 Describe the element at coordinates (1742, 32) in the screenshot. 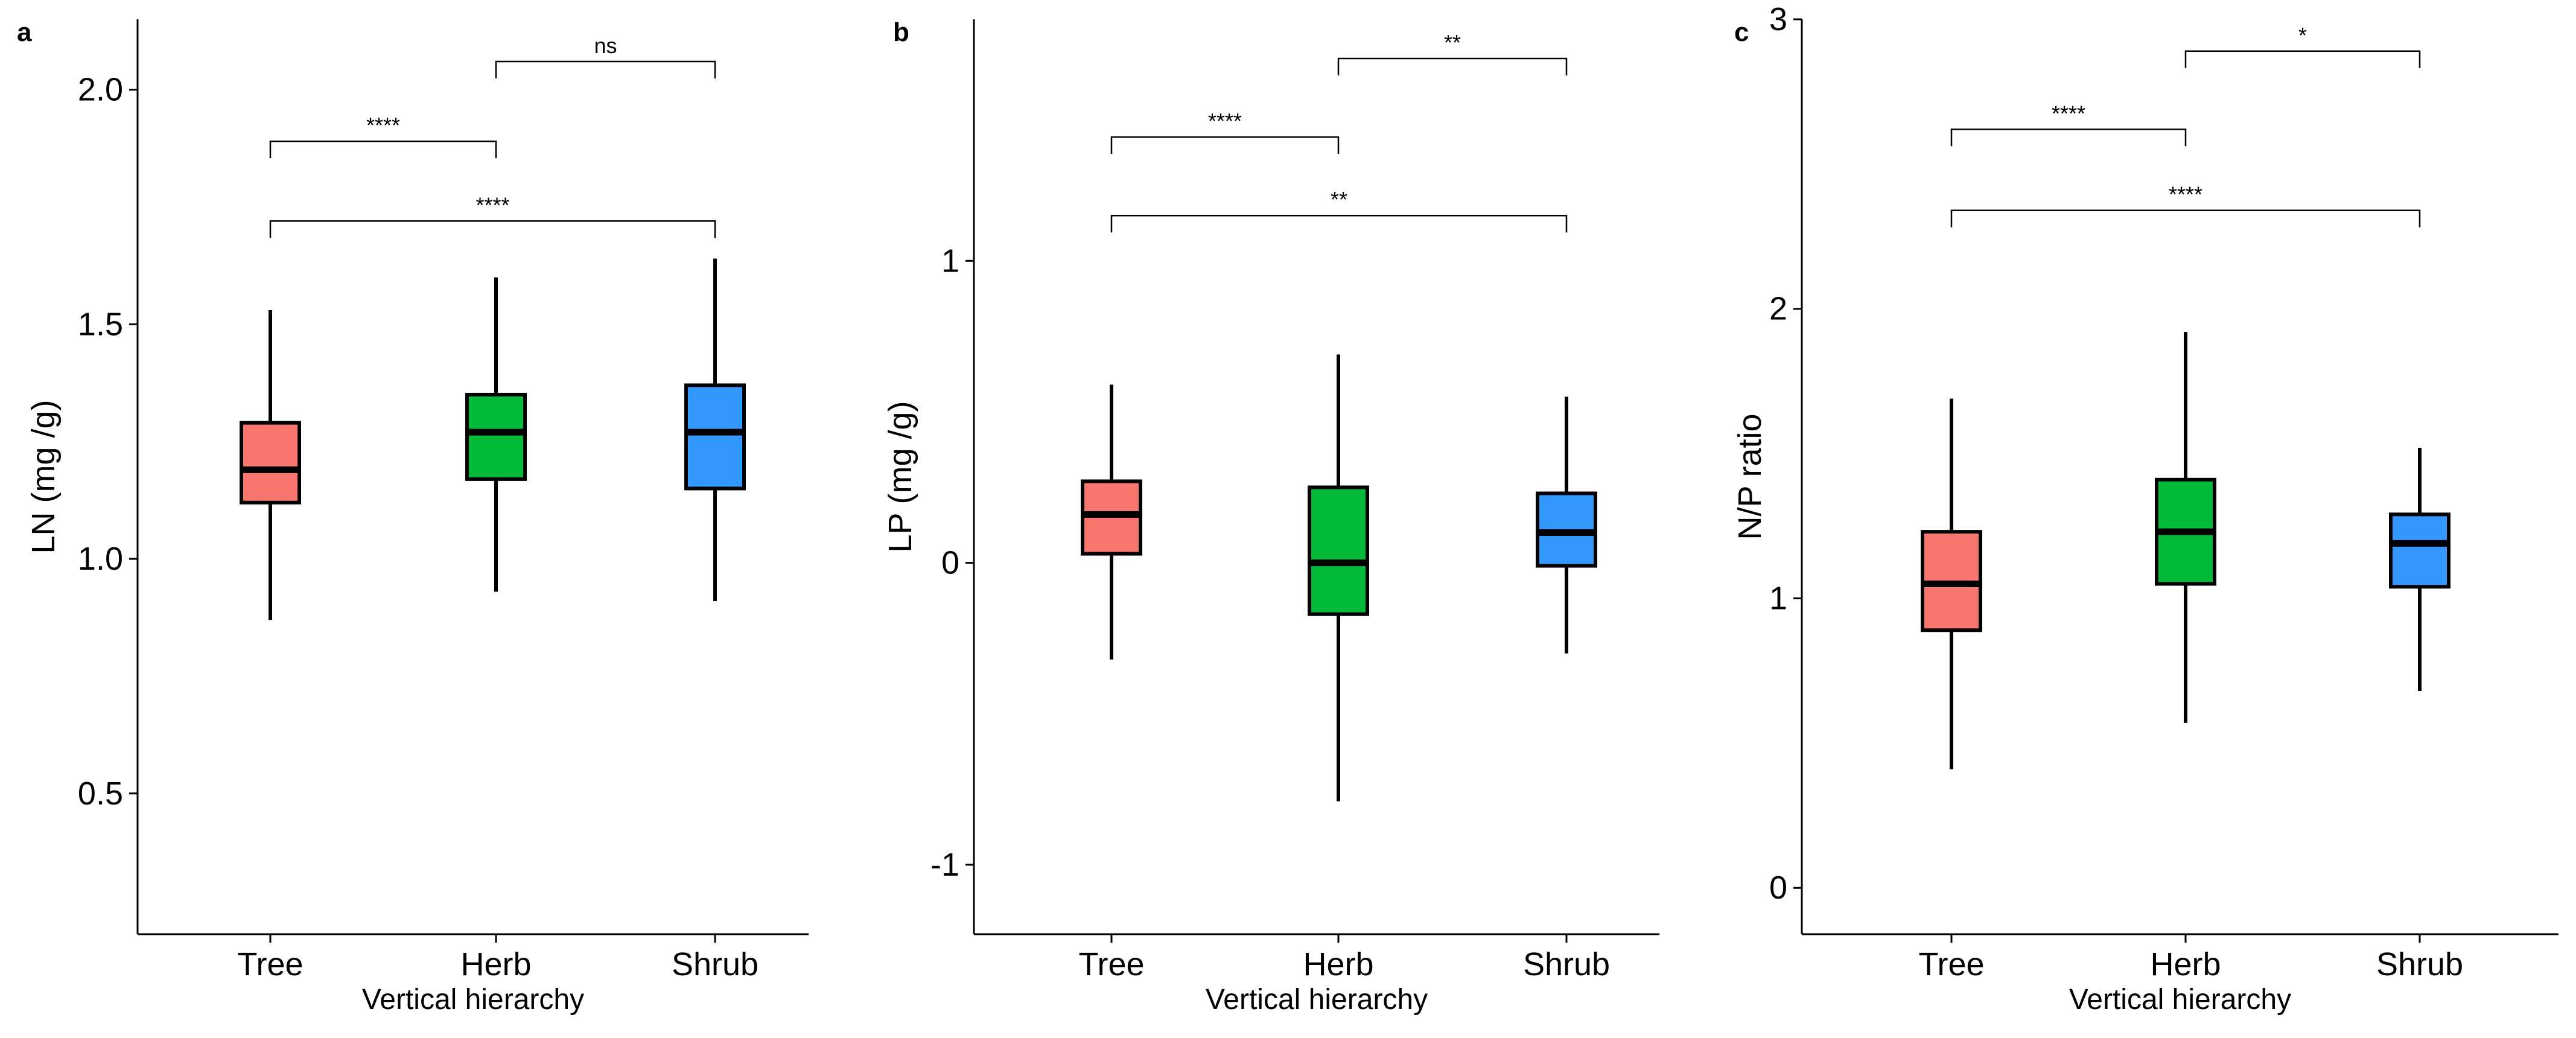

I see `panel-label: c` at that location.